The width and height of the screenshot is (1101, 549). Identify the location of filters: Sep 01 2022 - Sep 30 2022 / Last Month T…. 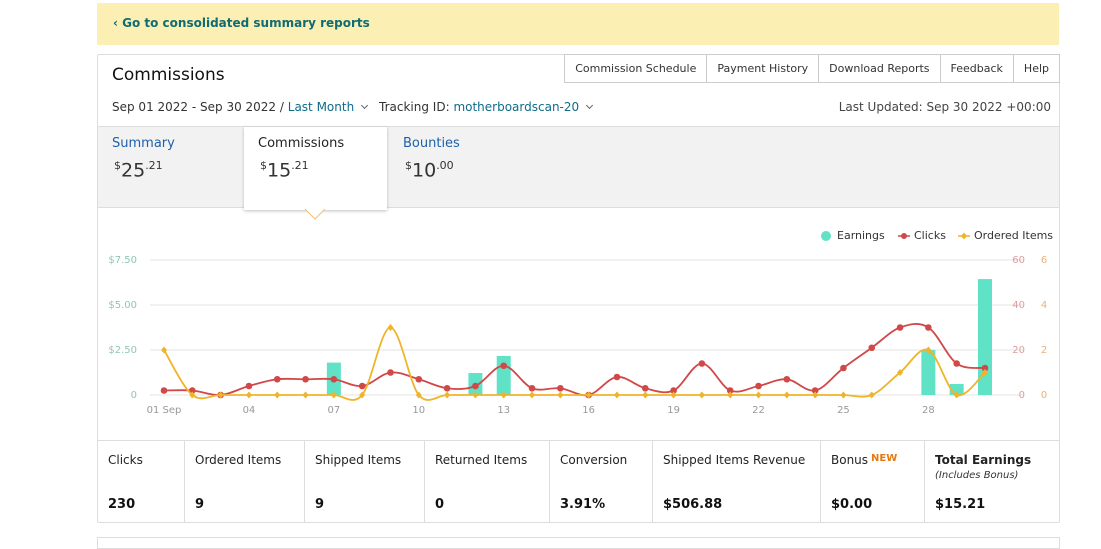
(356, 107).